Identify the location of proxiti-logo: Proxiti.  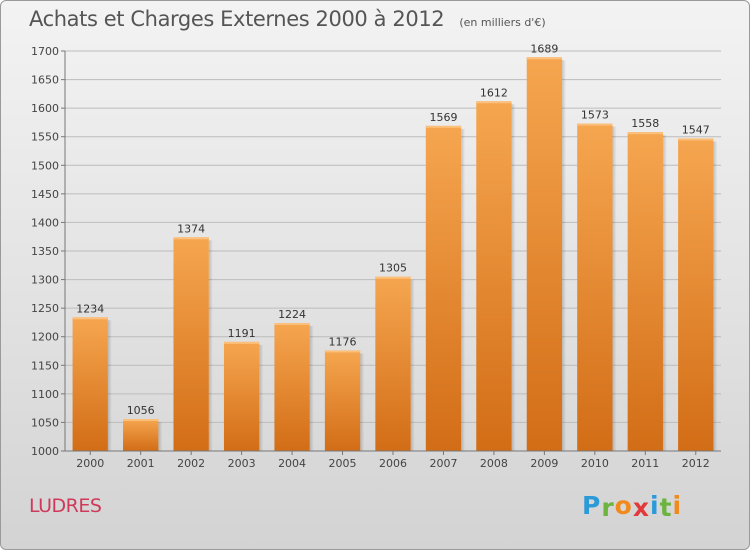
(632, 506).